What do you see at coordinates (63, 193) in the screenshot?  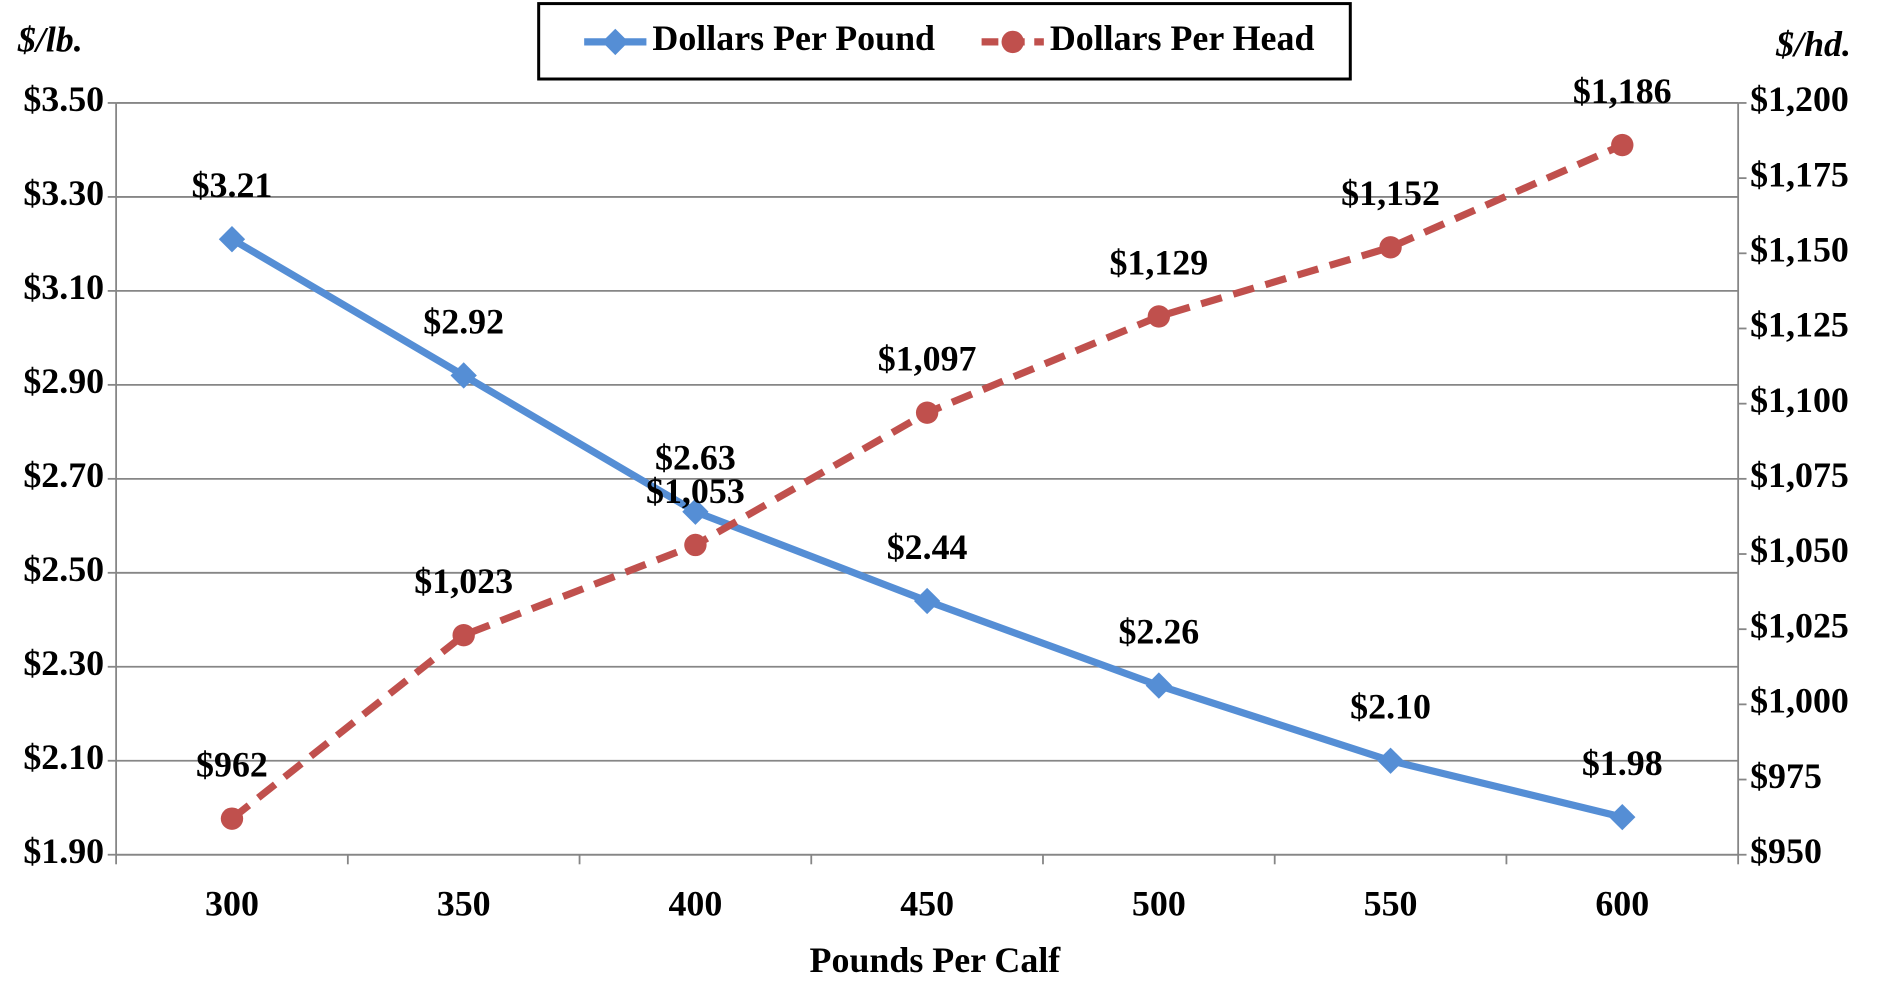 I see `y-tick-label: $3.30` at bounding box center [63, 193].